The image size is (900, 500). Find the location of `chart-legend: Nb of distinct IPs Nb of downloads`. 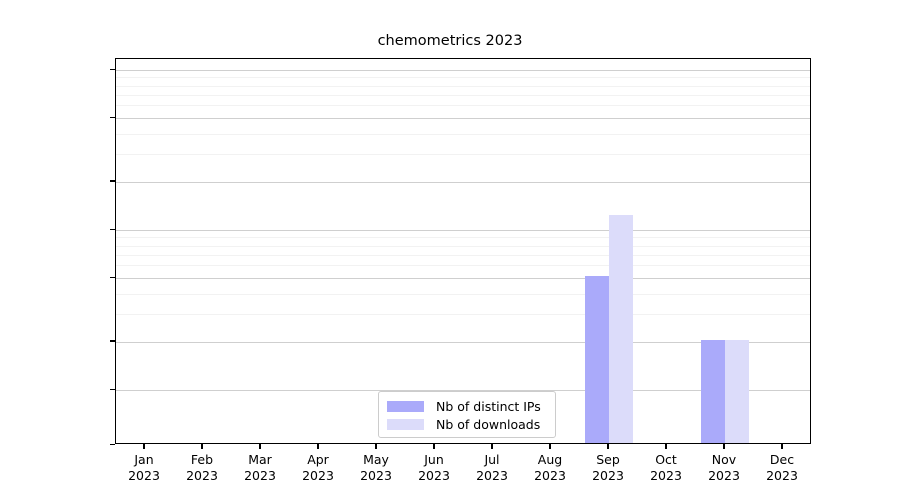

chart-legend: Nb of distinct IPs Nb of downloads is located at coordinates (467, 414).